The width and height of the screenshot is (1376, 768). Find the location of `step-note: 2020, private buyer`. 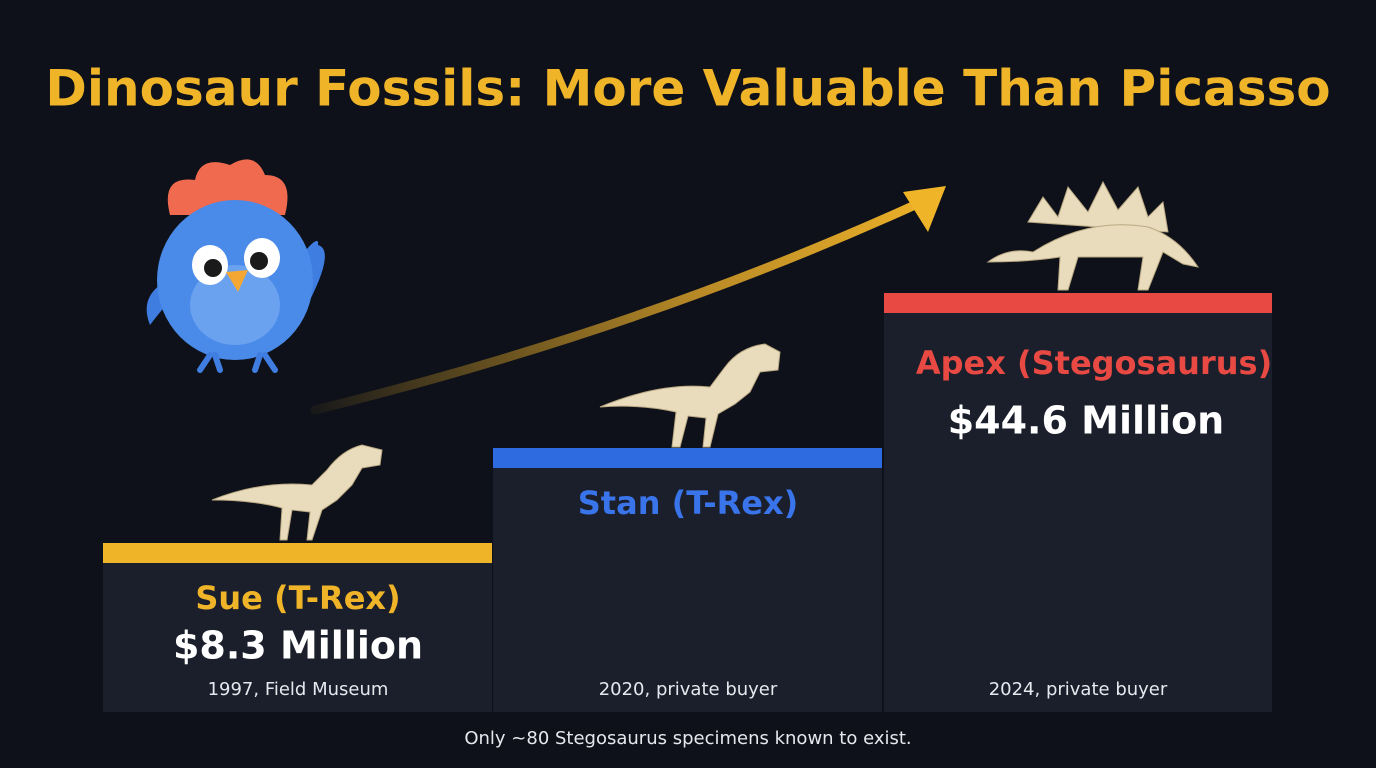

step-note: 2020, private buyer is located at coordinates (688, 689).